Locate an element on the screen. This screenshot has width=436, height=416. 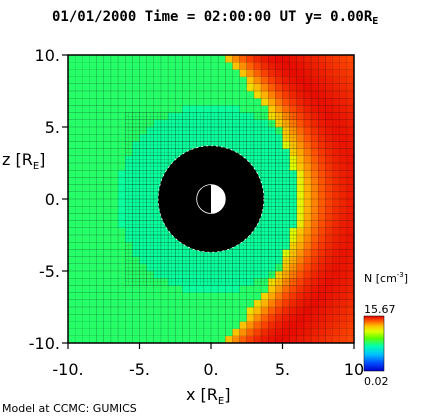
colorbar-label: N [cm-3] is located at coordinates (386, 278).